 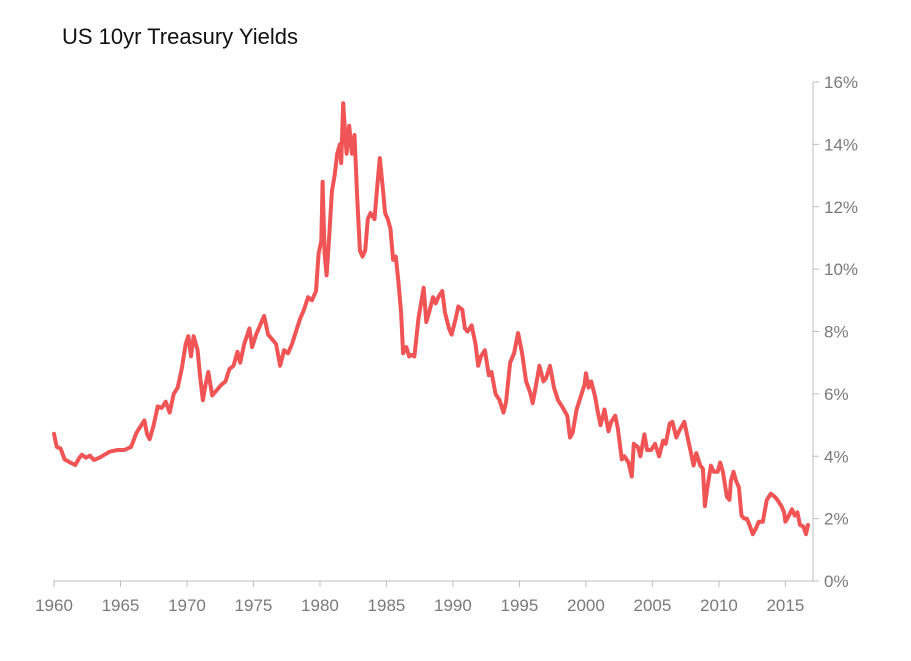 I want to click on y-tick-label: 8%, so click(x=836, y=332).